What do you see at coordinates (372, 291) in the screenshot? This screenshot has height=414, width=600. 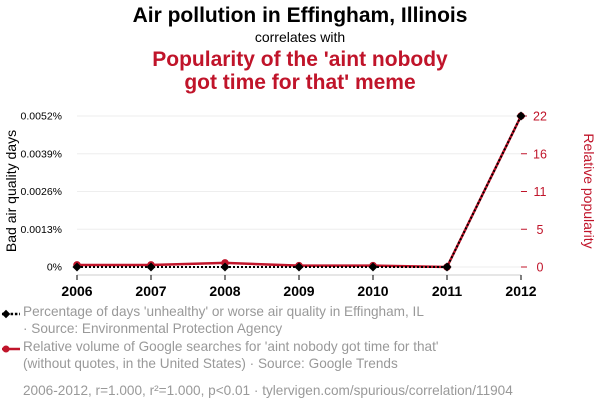 I see `x-tick-label: 2010` at bounding box center [372, 291].